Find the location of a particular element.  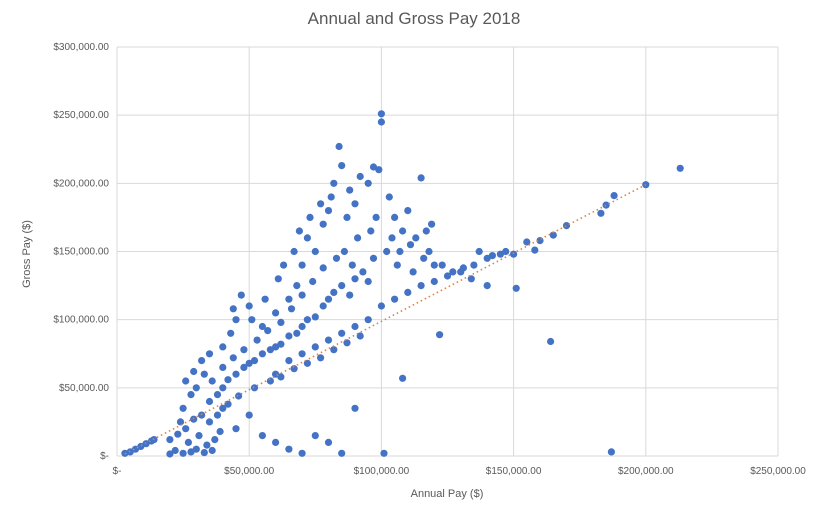

x-tick-label: $150,000.00 is located at coordinates (514, 471).